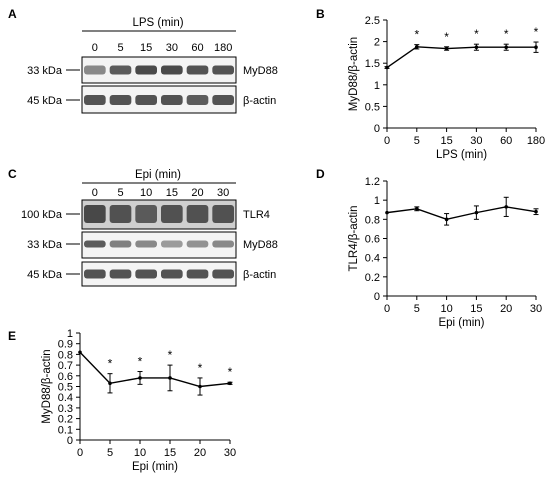 The height and width of the screenshot is (481, 550). I want to click on blot-c-tlr4-target: TLR4, so click(256, 215).